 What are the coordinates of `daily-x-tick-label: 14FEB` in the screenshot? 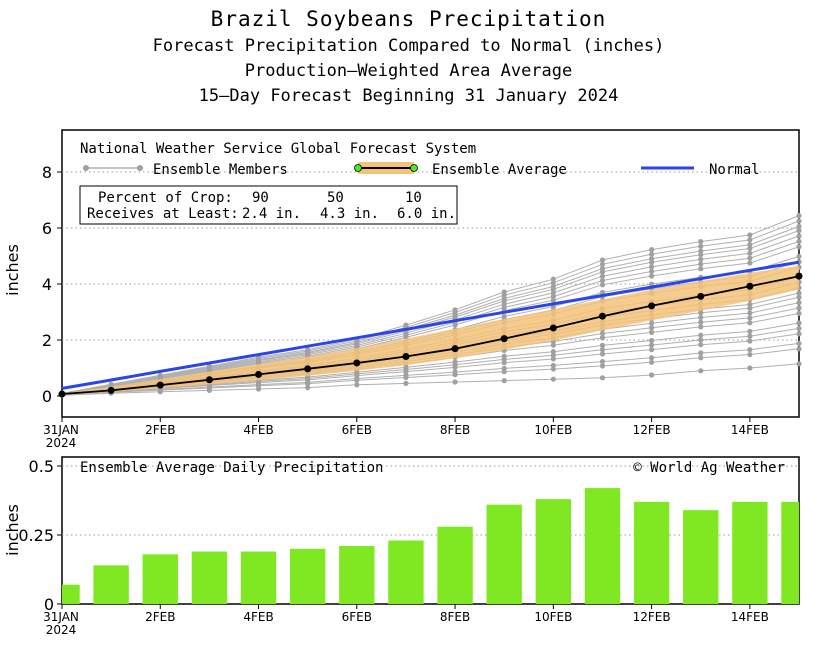 It's located at (750, 617).